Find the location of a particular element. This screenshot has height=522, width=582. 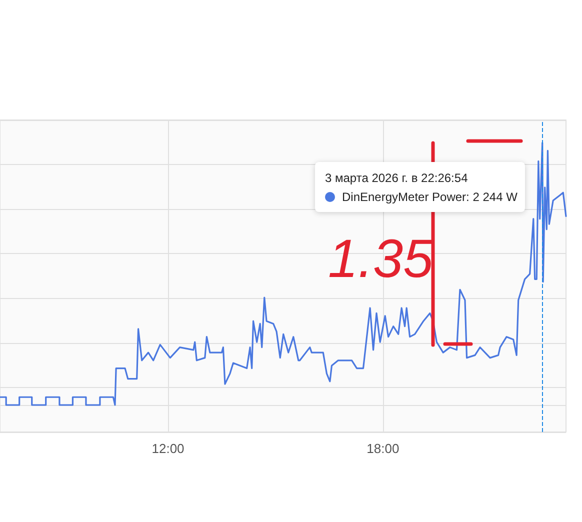

annotation: DinEnergyMeter Power: 2 244 W is located at coordinates (430, 197).